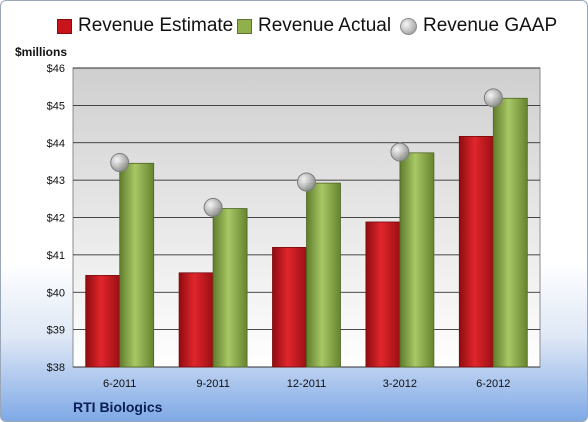  Describe the element at coordinates (400, 384) in the screenshot. I see `x-tick-label: 3-2012` at that location.